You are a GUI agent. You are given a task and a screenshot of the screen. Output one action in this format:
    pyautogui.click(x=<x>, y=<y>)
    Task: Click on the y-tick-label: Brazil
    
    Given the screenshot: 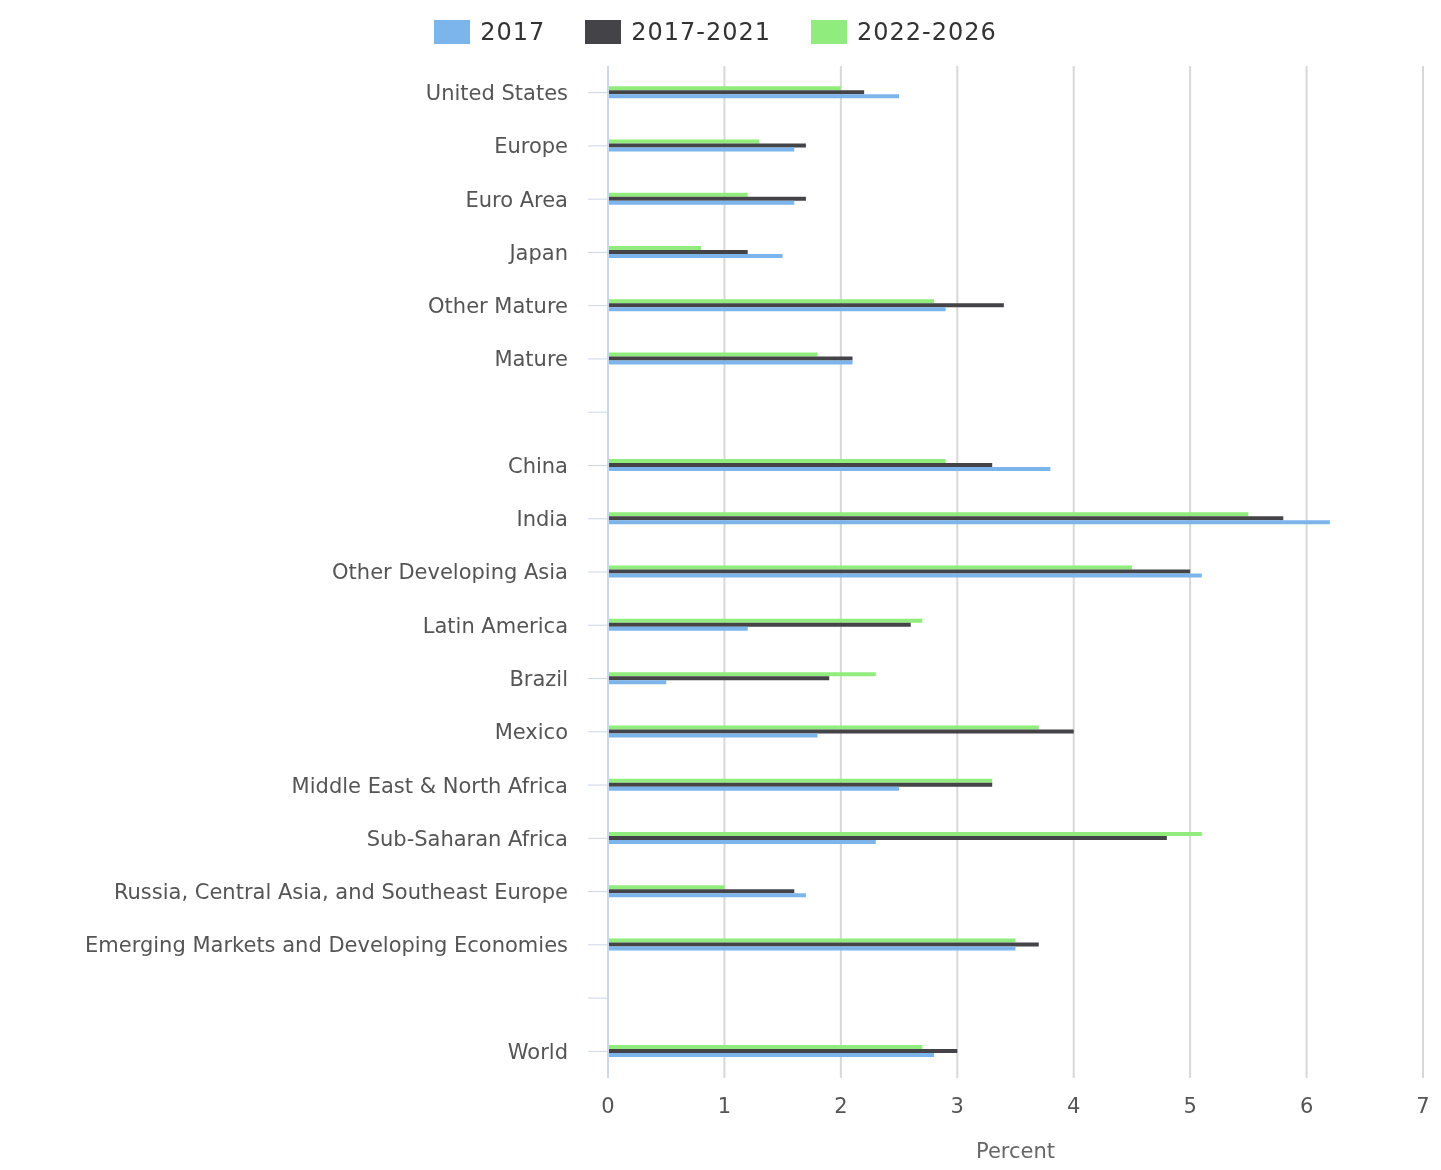 What is the action you would take?
    pyautogui.click(x=538, y=678)
    